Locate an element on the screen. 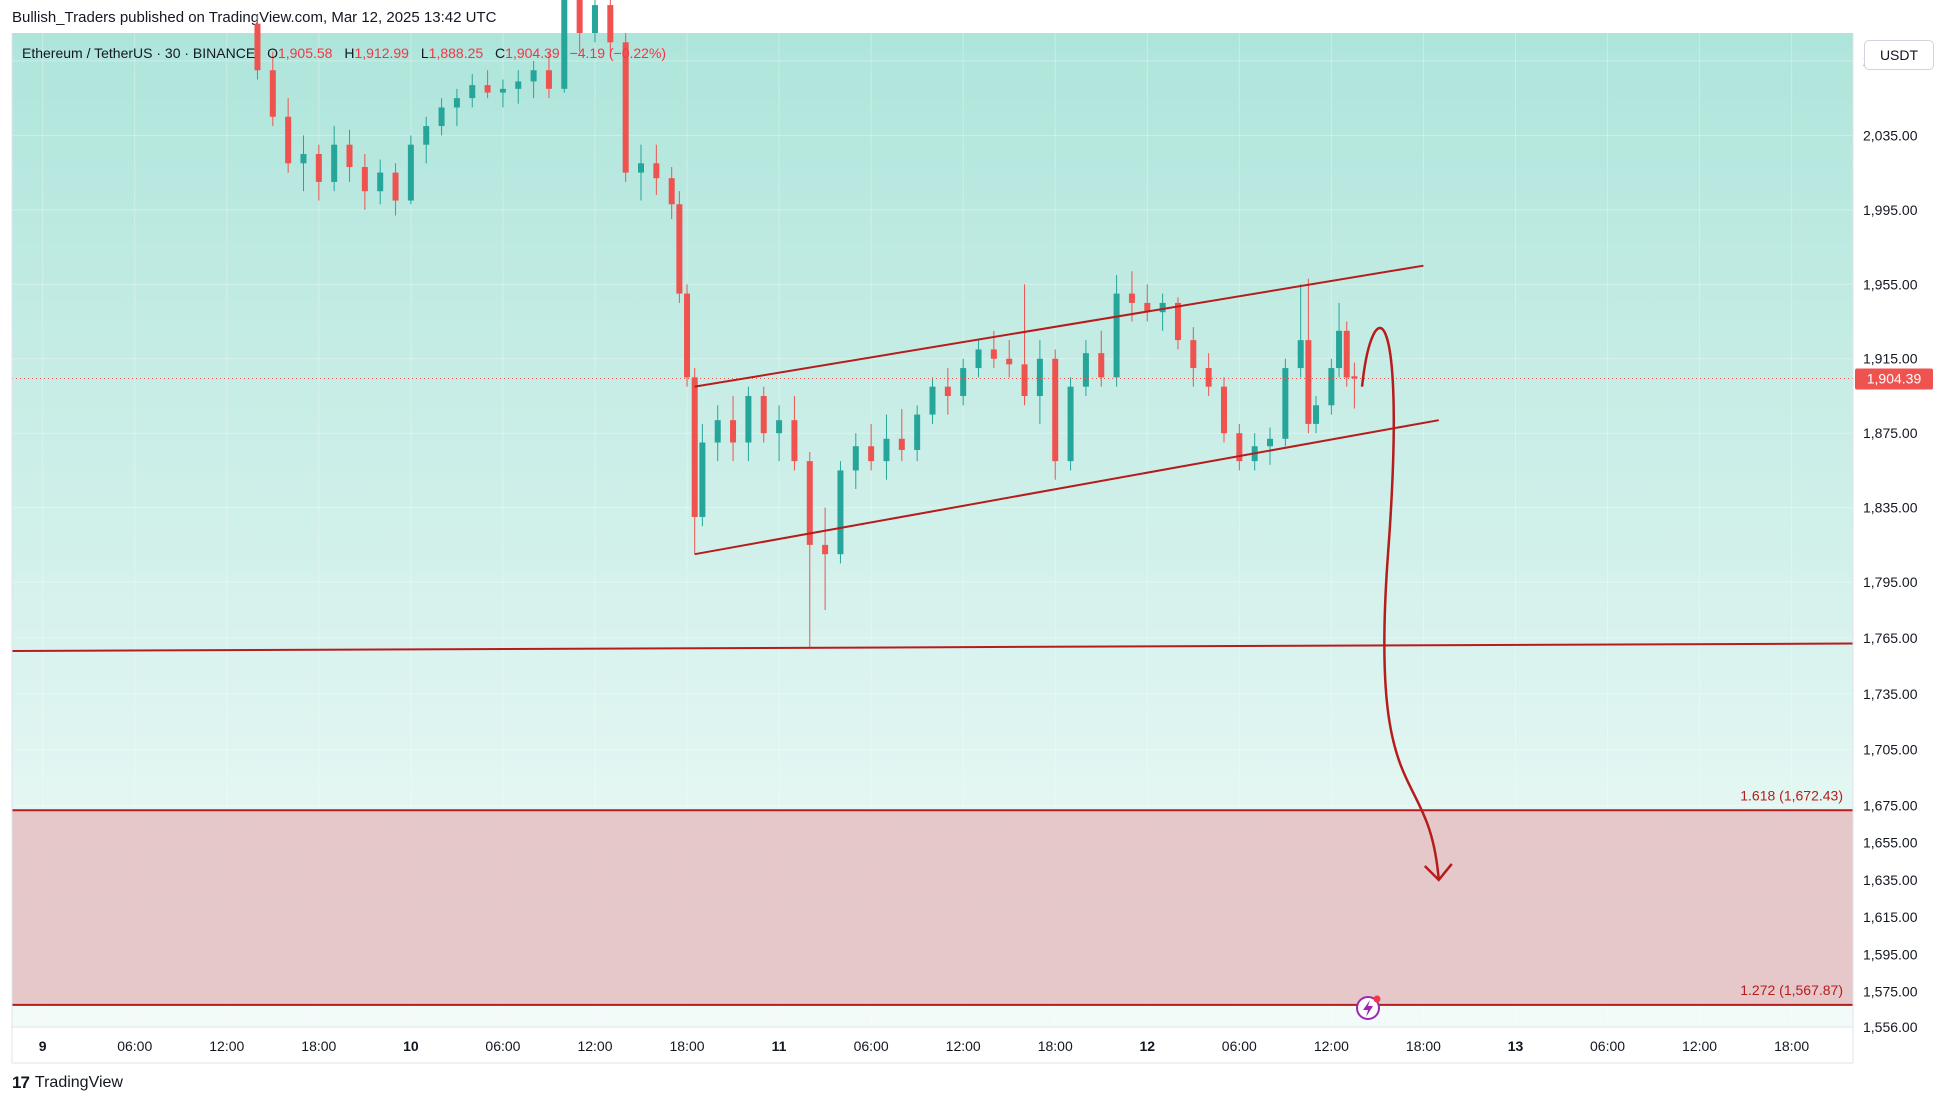 Image resolution: width=1946 pixels, height=1105 pixels. time-tick-label: 11 is located at coordinates (779, 1046).